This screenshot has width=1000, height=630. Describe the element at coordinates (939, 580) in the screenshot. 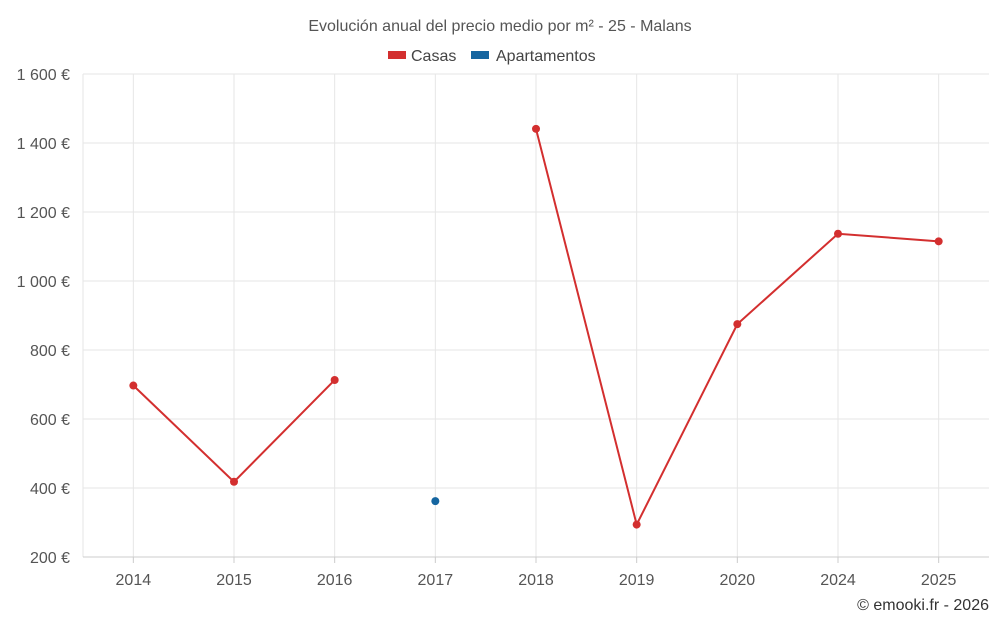

I see `x-tick-label: 2025` at that location.